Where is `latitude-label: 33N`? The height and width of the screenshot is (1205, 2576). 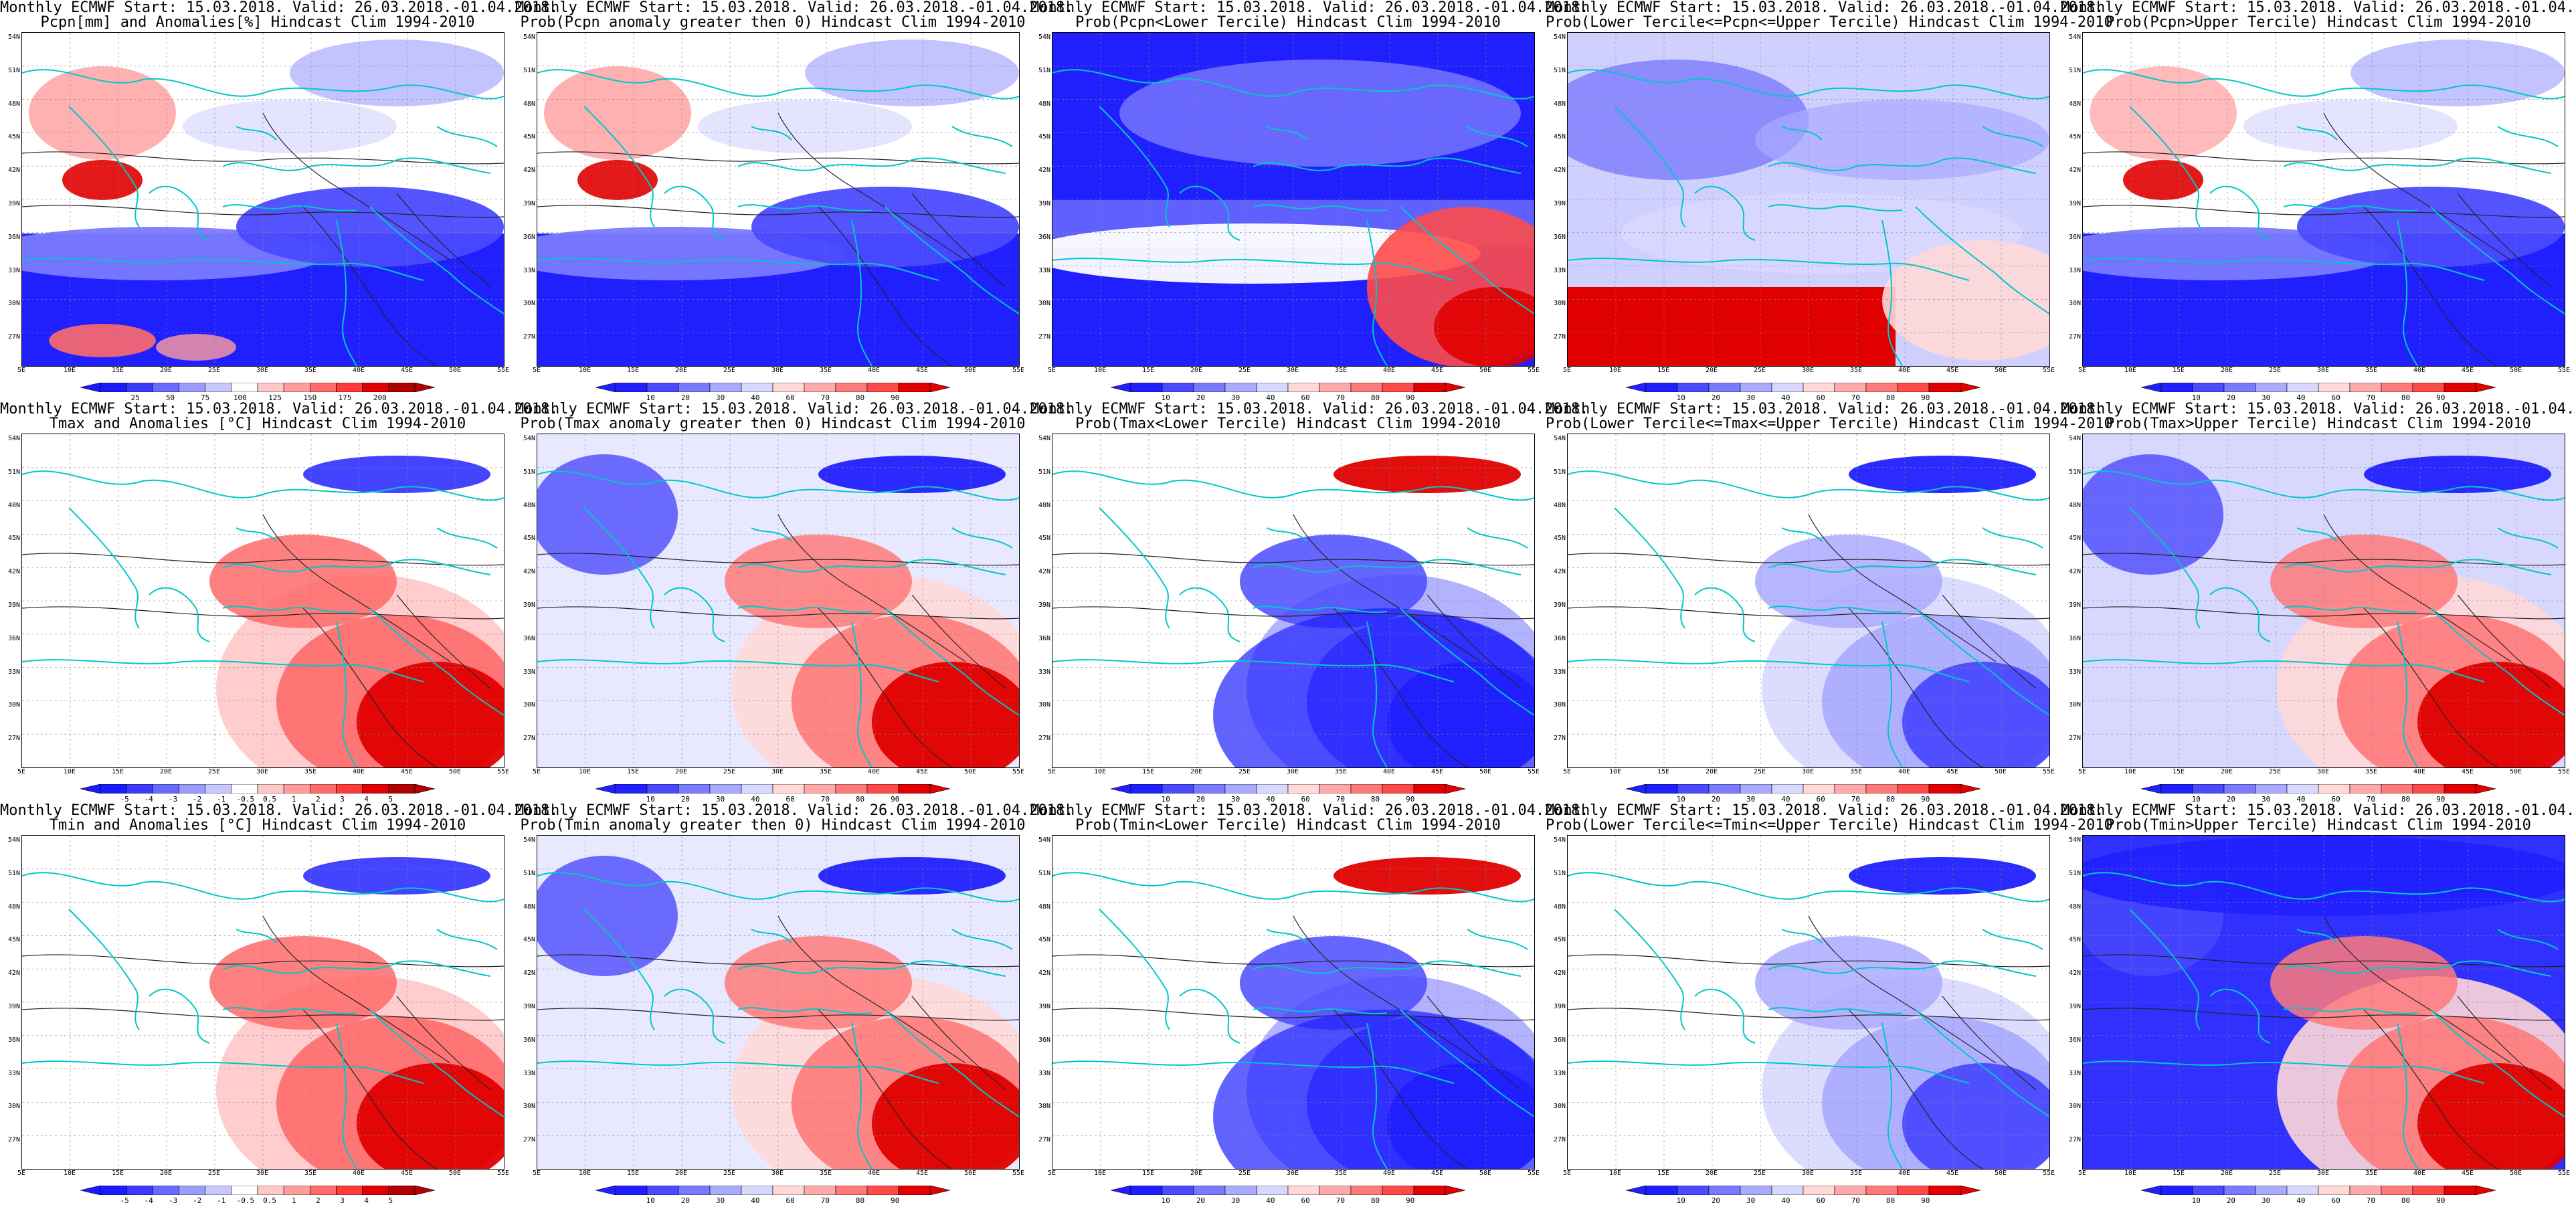 latitude-label: 33N is located at coordinates (529, 1073).